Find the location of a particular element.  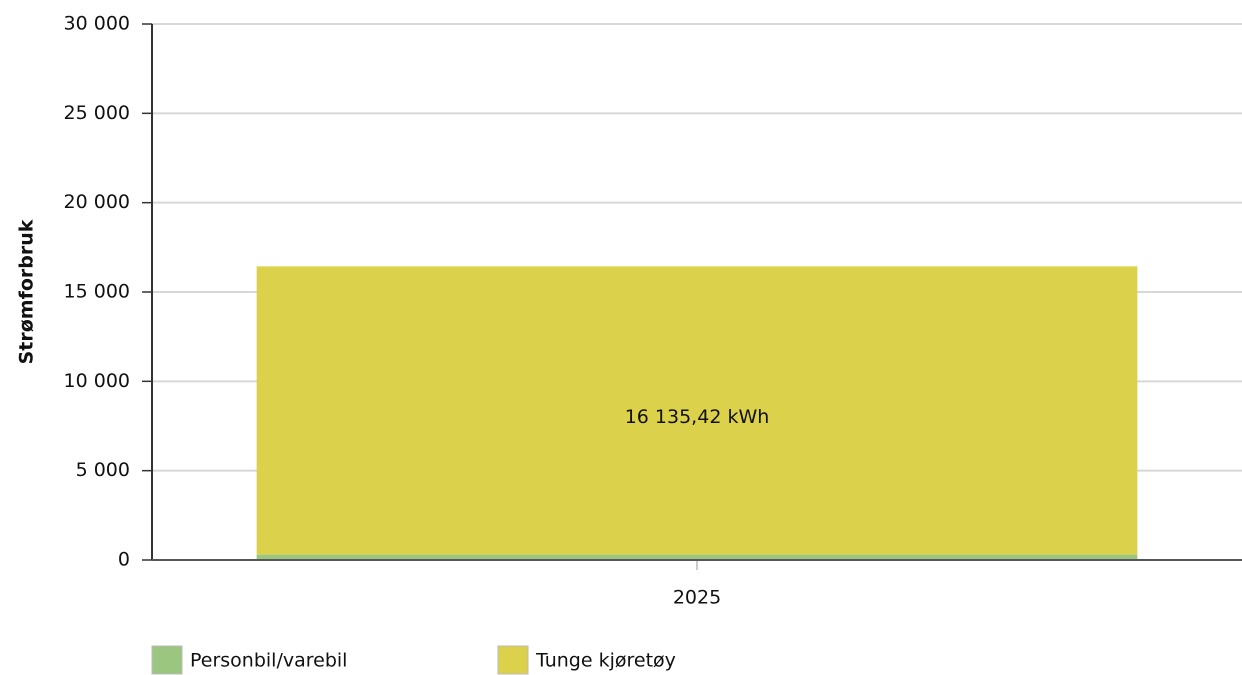

value-label: 16 135,42 kWh is located at coordinates (697, 417).